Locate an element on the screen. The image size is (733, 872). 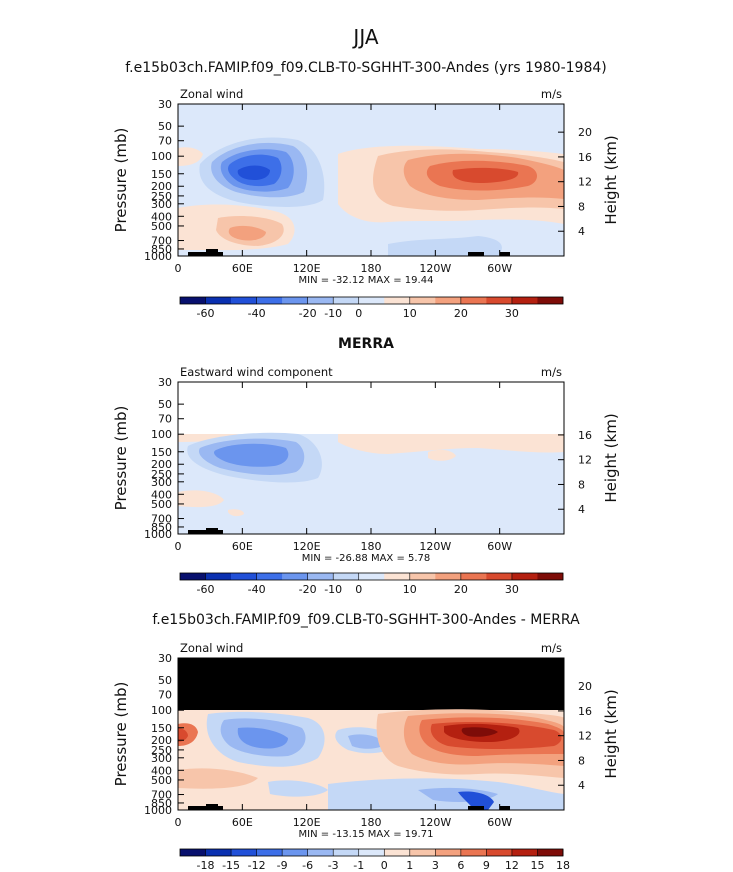
colorbar-label: 6 is located at coordinates (460, 865).